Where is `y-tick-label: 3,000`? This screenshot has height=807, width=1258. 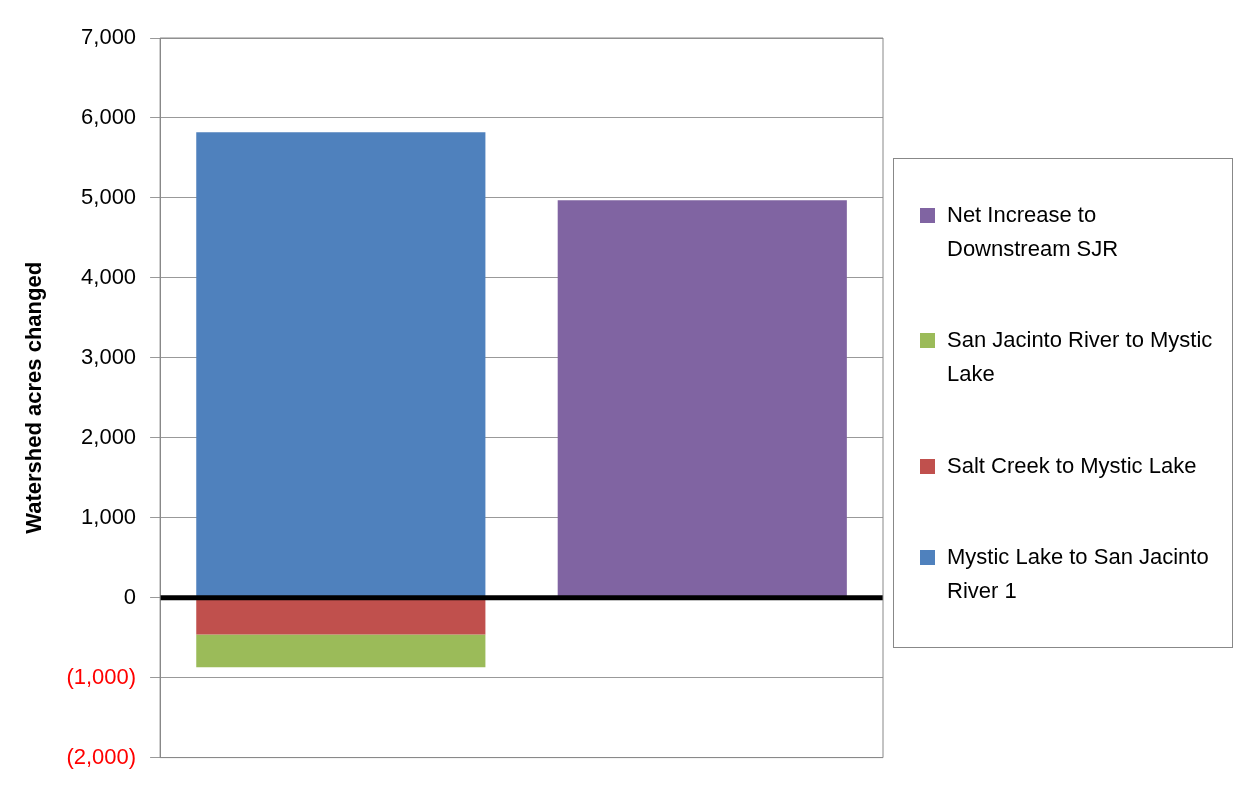
y-tick-label: 3,000 is located at coordinates (109, 356).